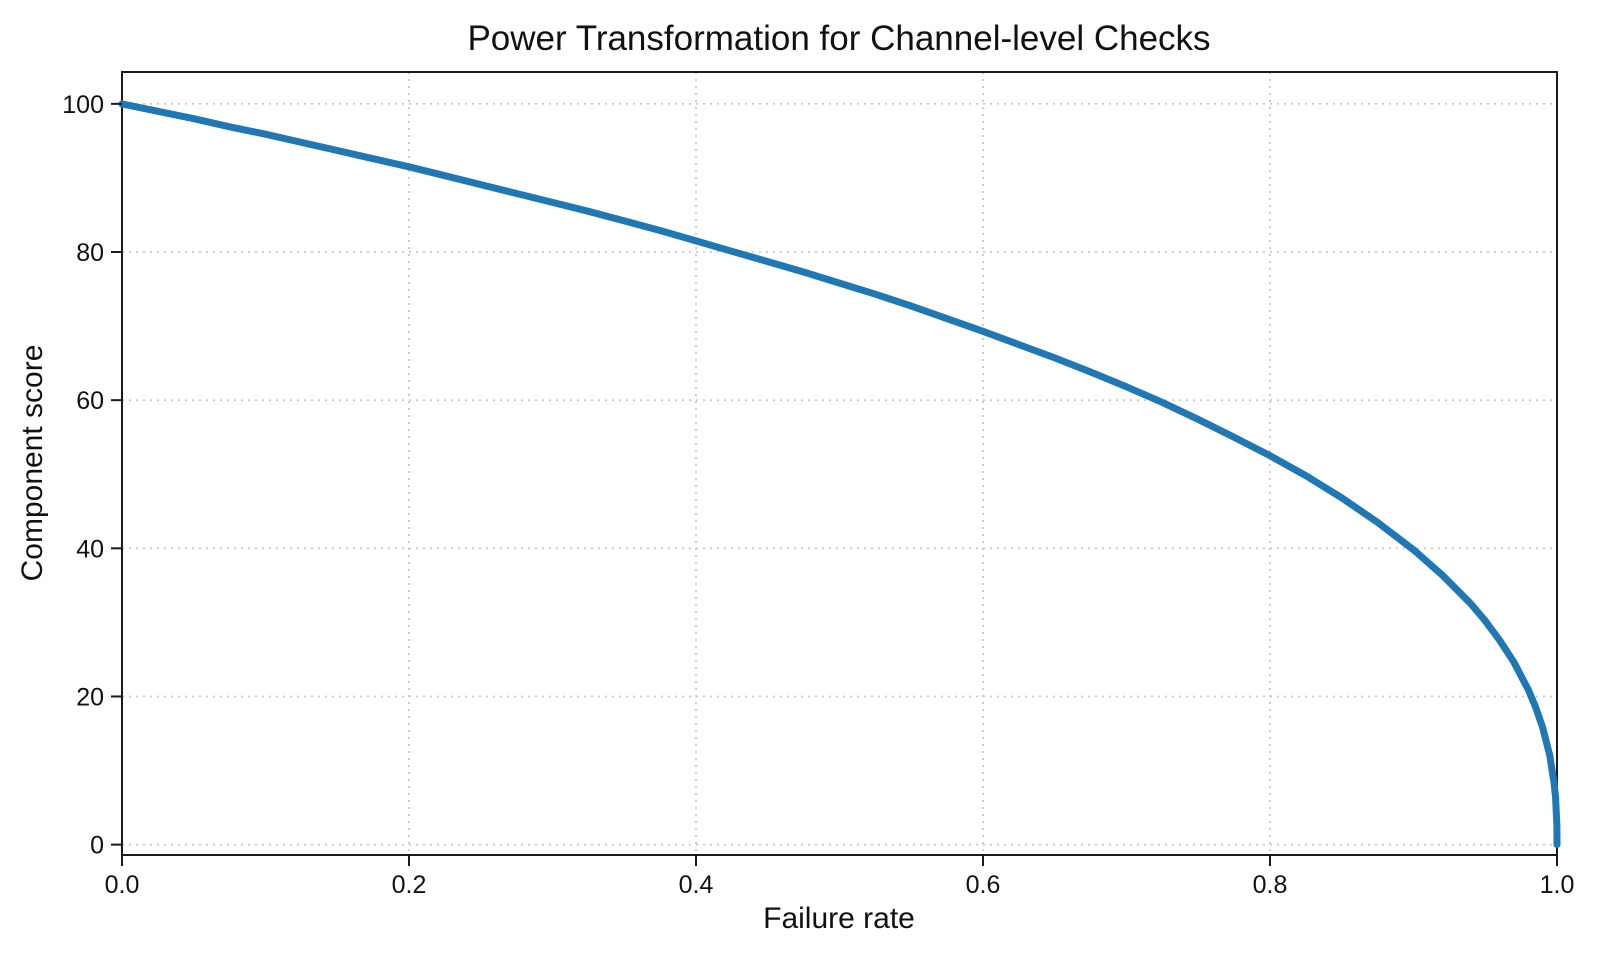 The image size is (1600, 960). What do you see at coordinates (122, 885) in the screenshot?
I see `x-tick-label: 0.0` at bounding box center [122, 885].